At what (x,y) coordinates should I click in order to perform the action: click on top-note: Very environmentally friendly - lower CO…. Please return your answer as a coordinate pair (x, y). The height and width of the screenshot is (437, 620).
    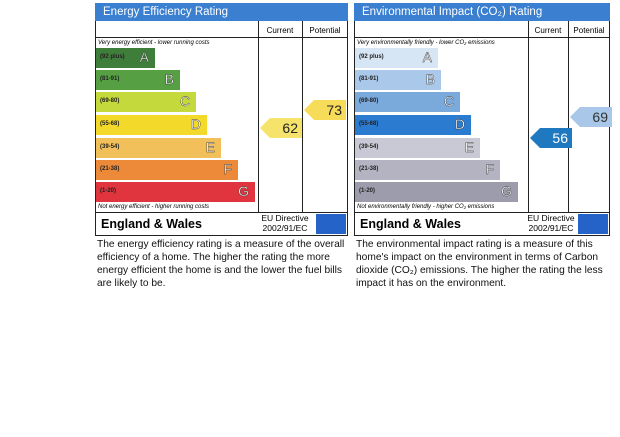
    Looking at the image, I should click on (426, 43).